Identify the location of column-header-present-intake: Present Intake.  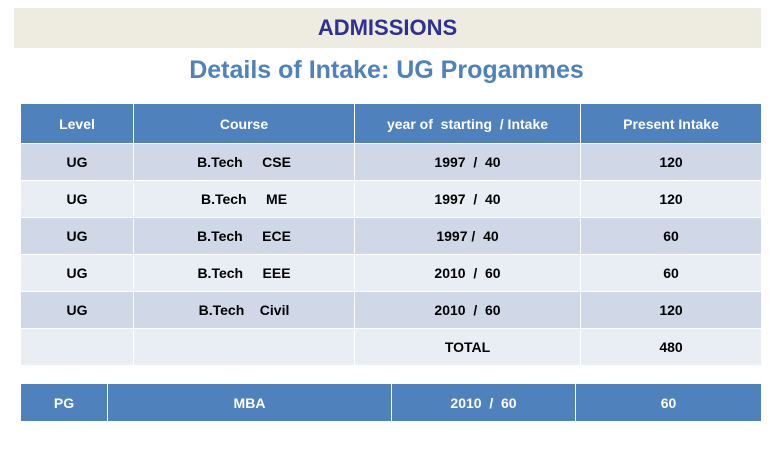
(671, 123).